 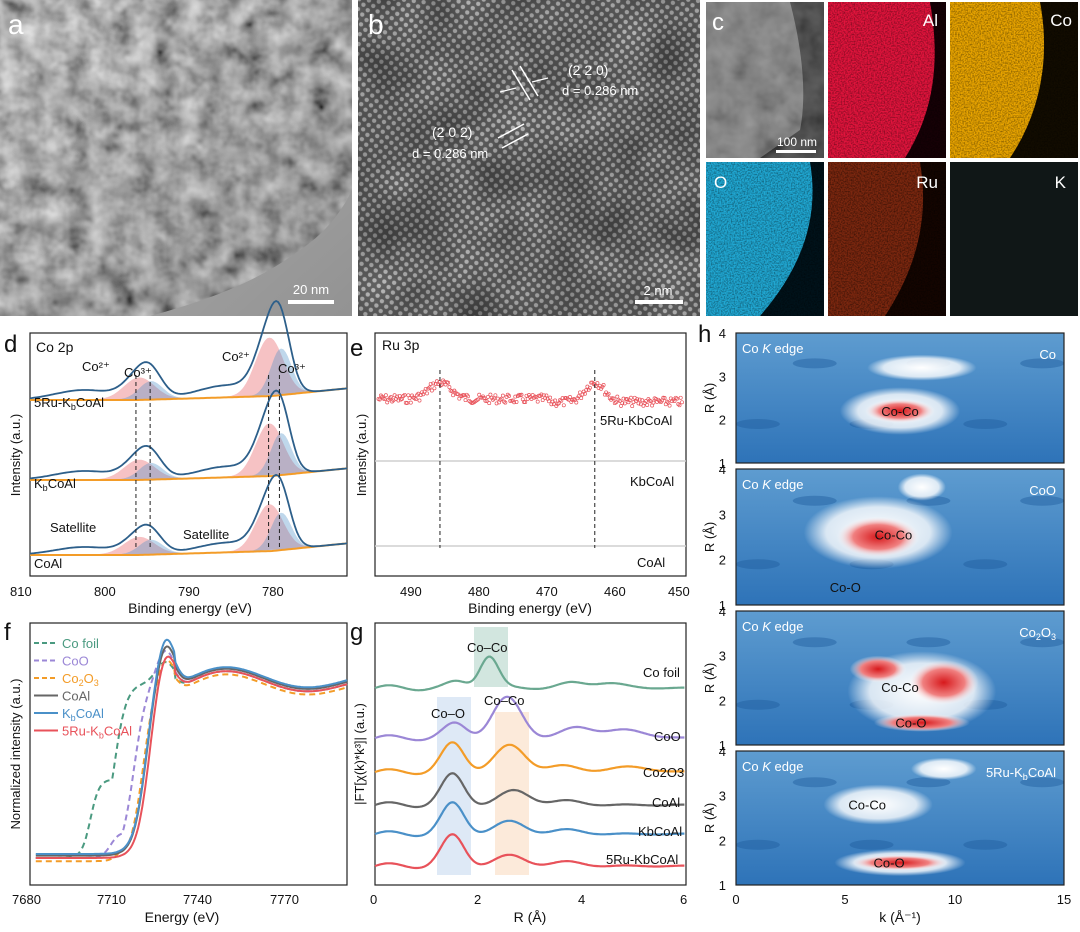 I want to click on panel-d-sample-3: CoAl, so click(x=48, y=563).